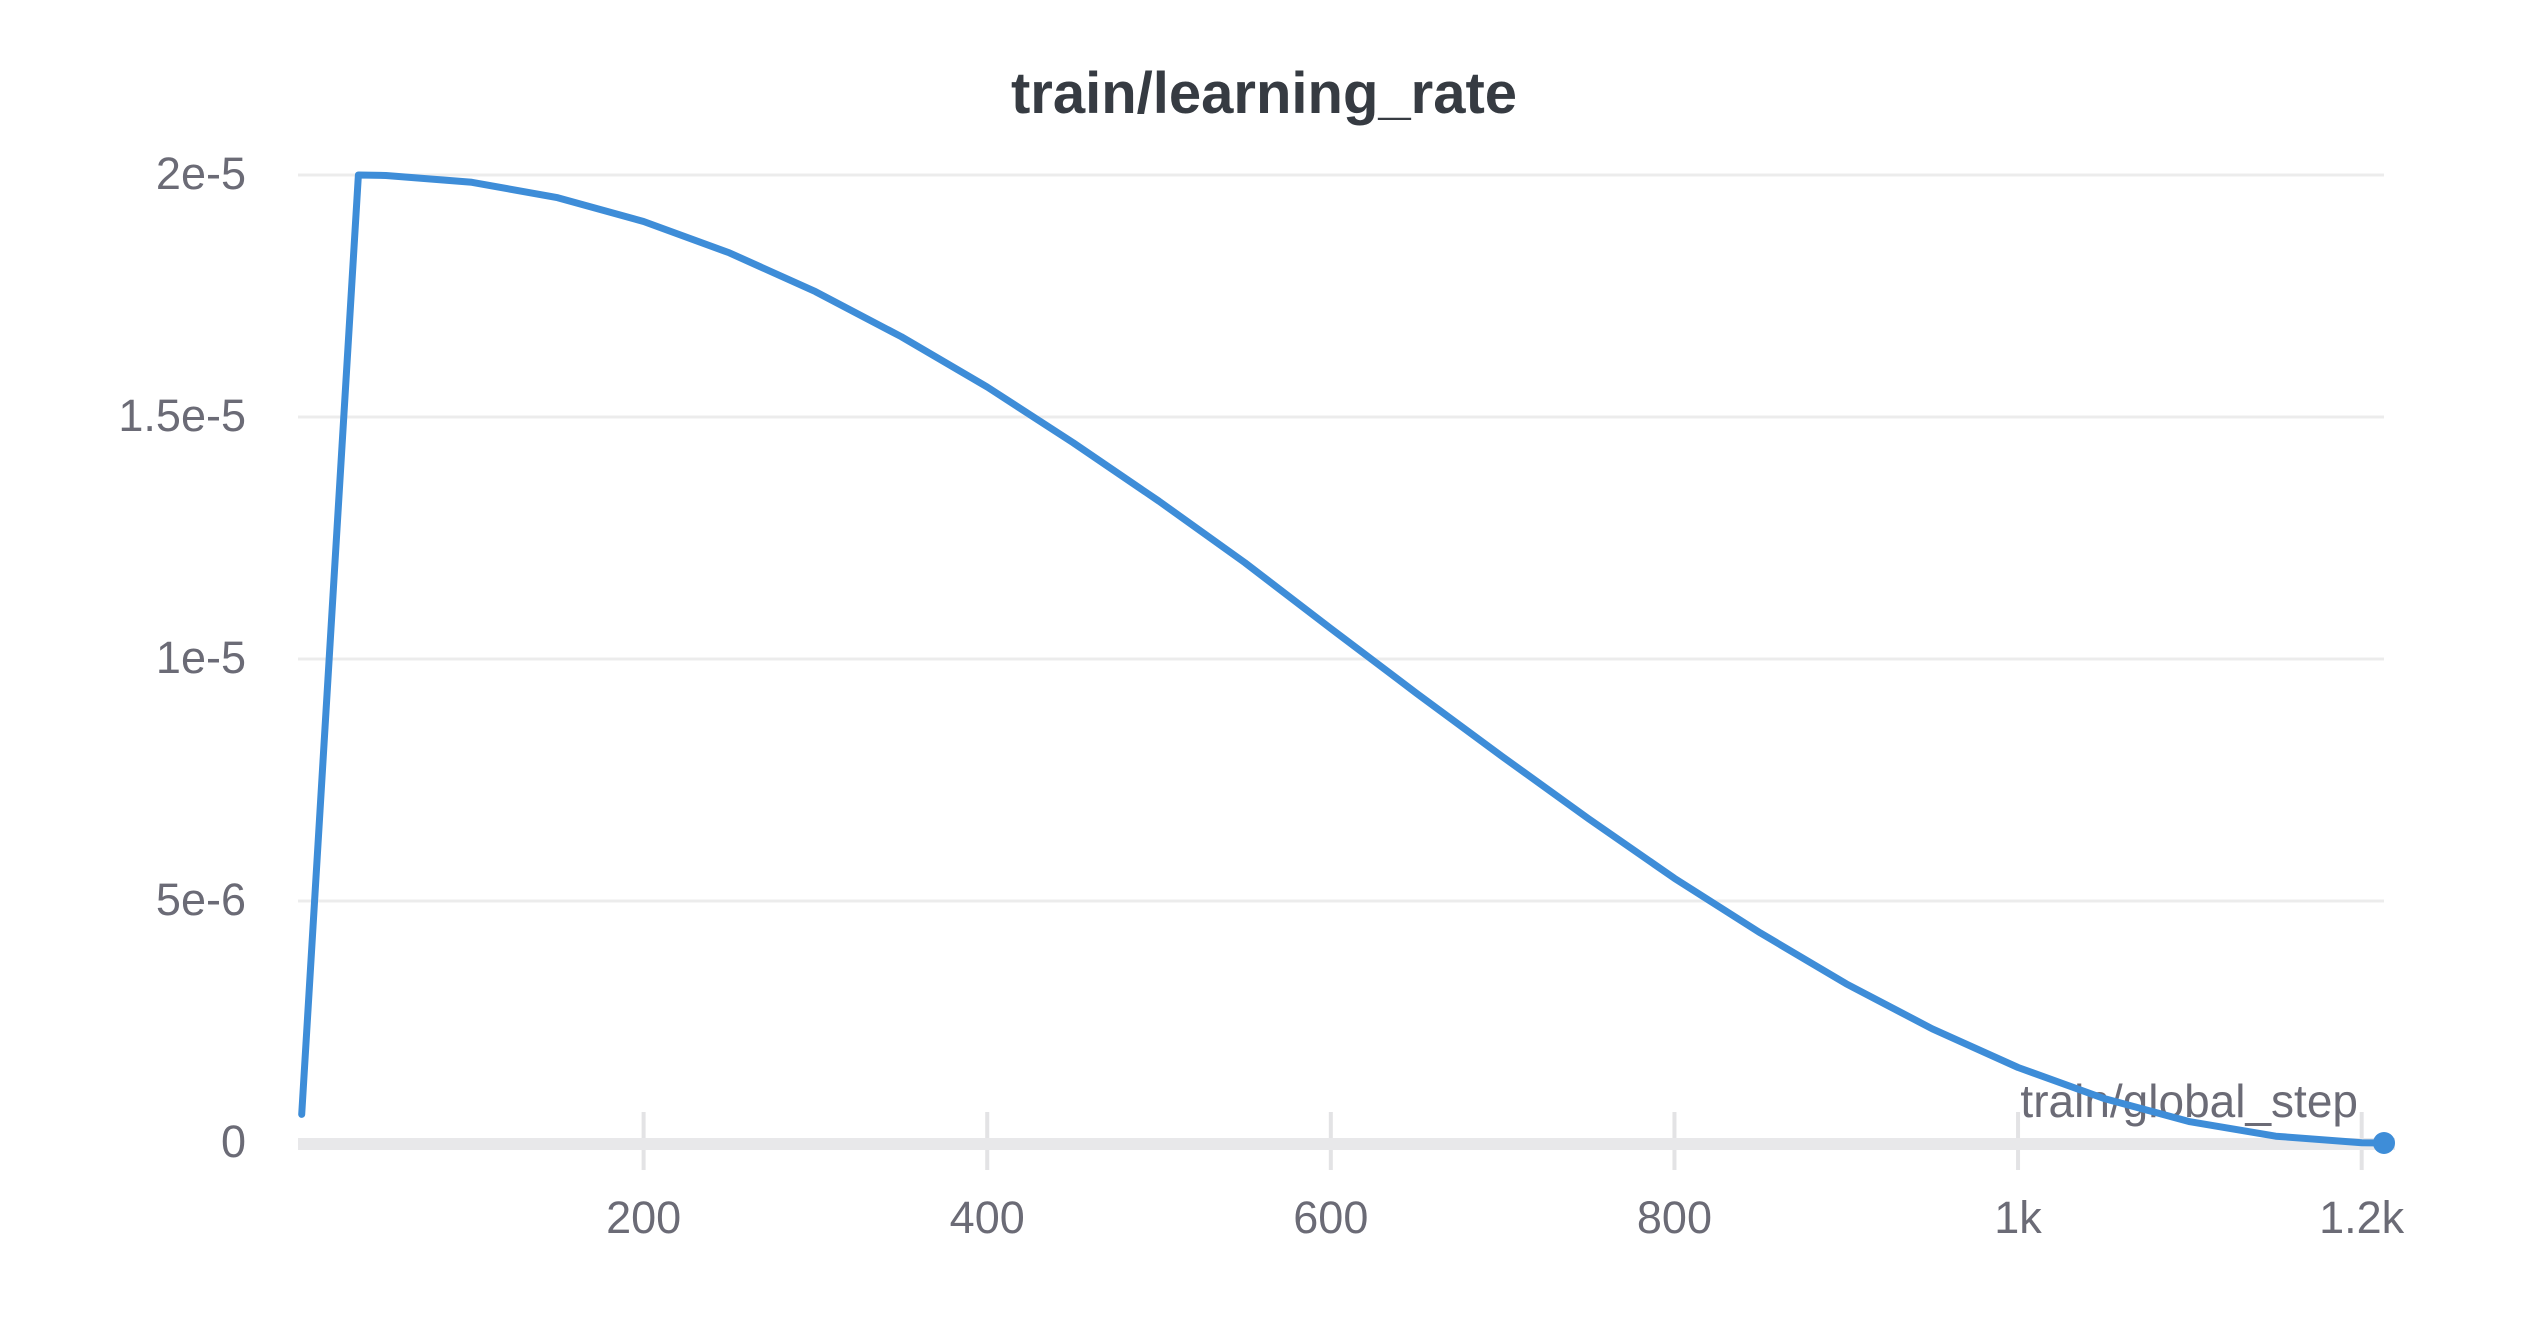 The height and width of the screenshot is (1328, 2528). Describe the element at coordinates (200, 899) in the screenshot. I see `y-tick-label: 5e-6` at that location.